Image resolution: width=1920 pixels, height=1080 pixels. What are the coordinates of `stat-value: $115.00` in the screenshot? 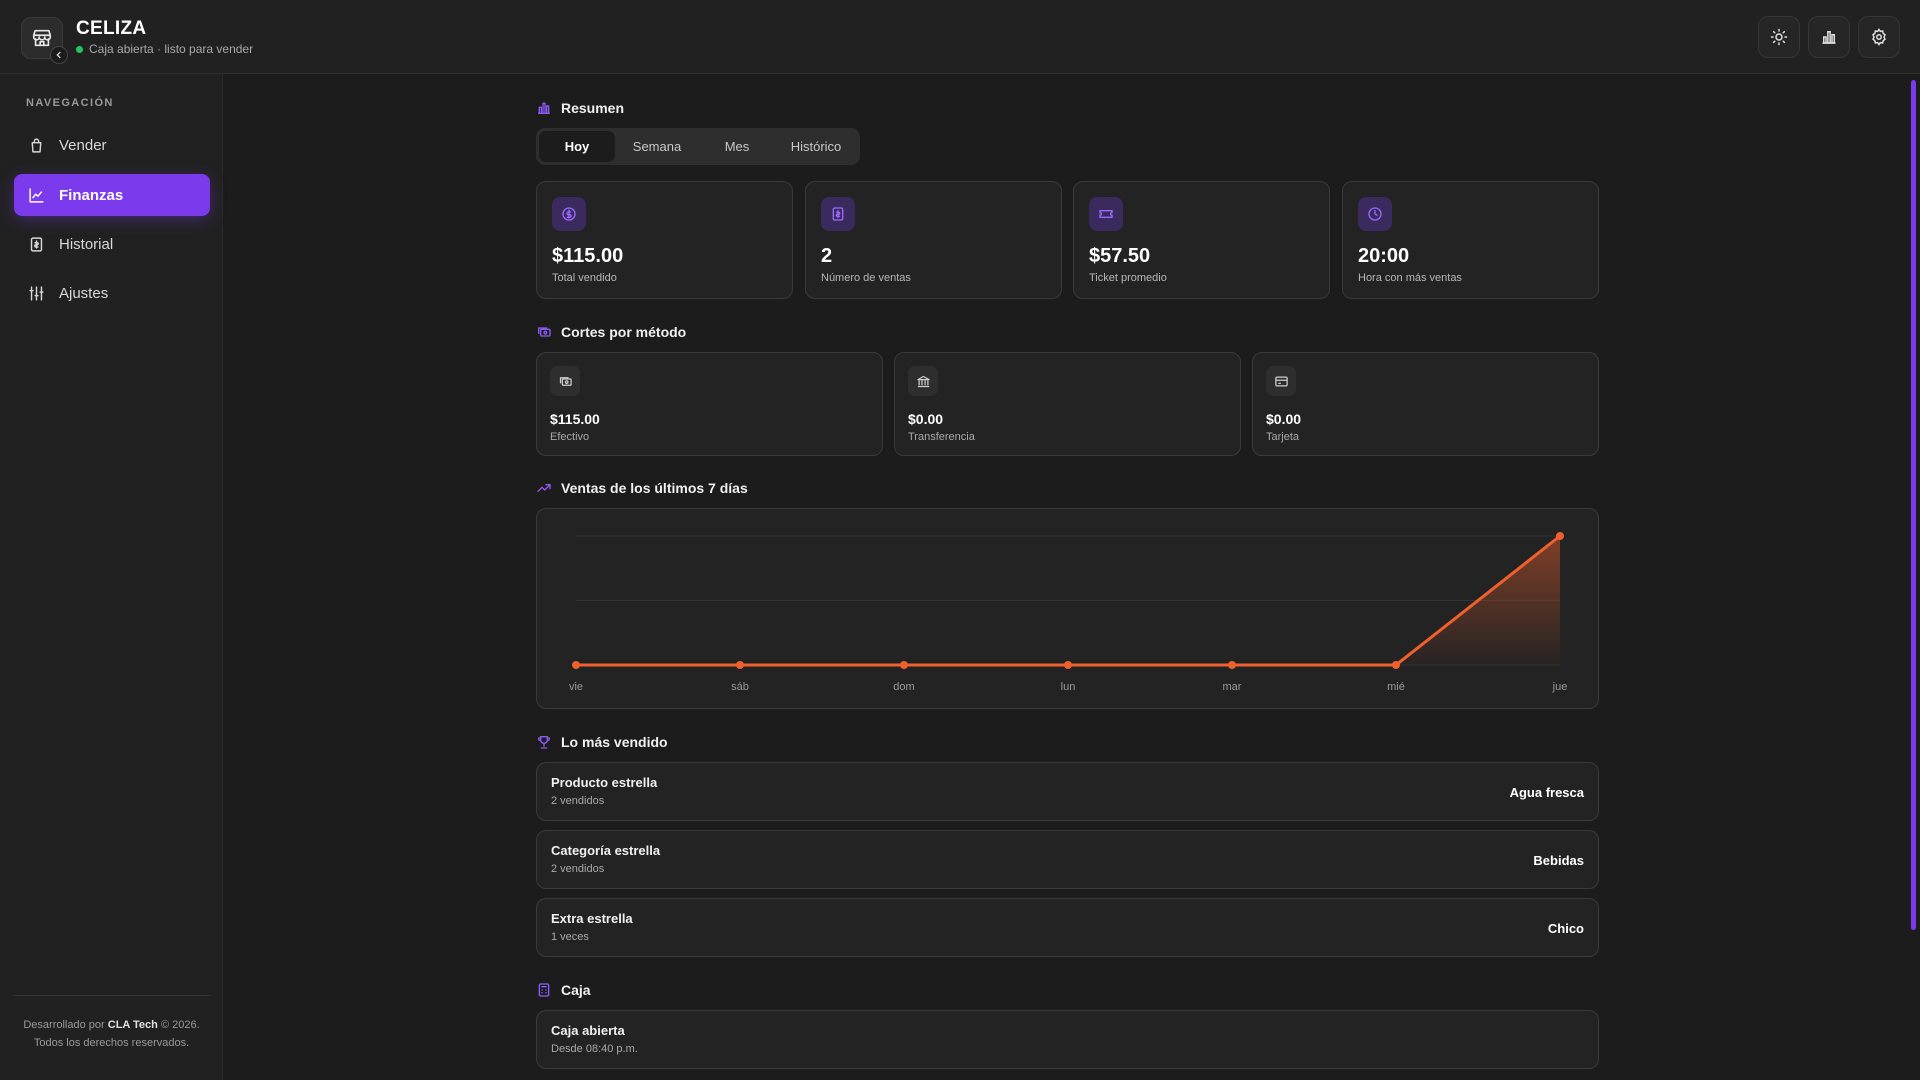 It's located at (588, 256).